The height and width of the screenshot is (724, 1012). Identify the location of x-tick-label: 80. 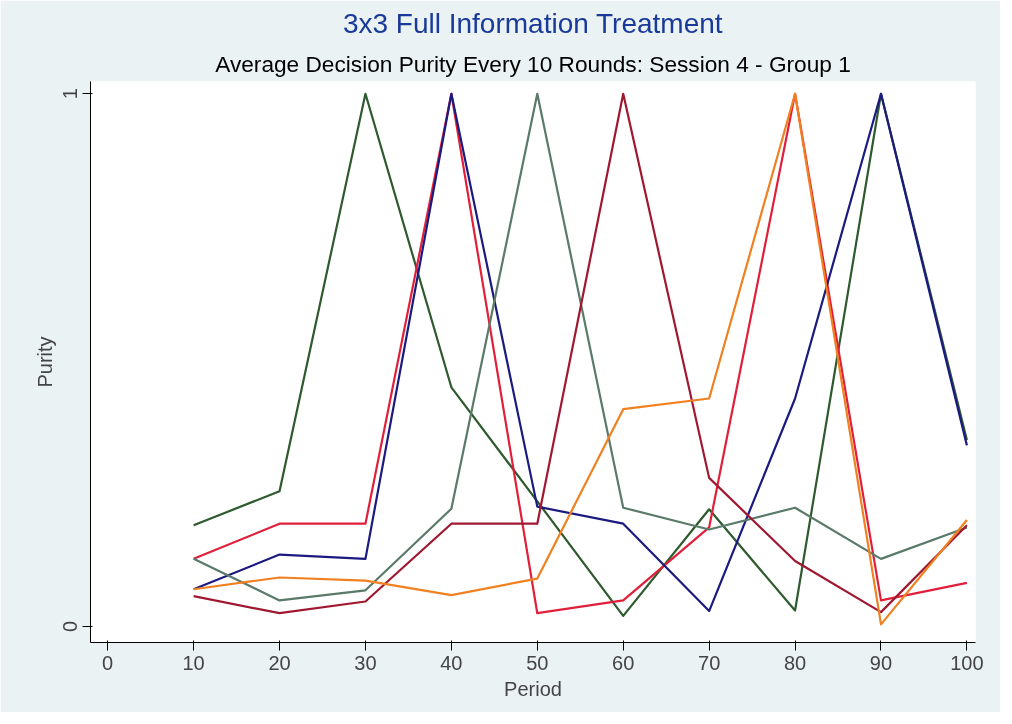
(795, 662).